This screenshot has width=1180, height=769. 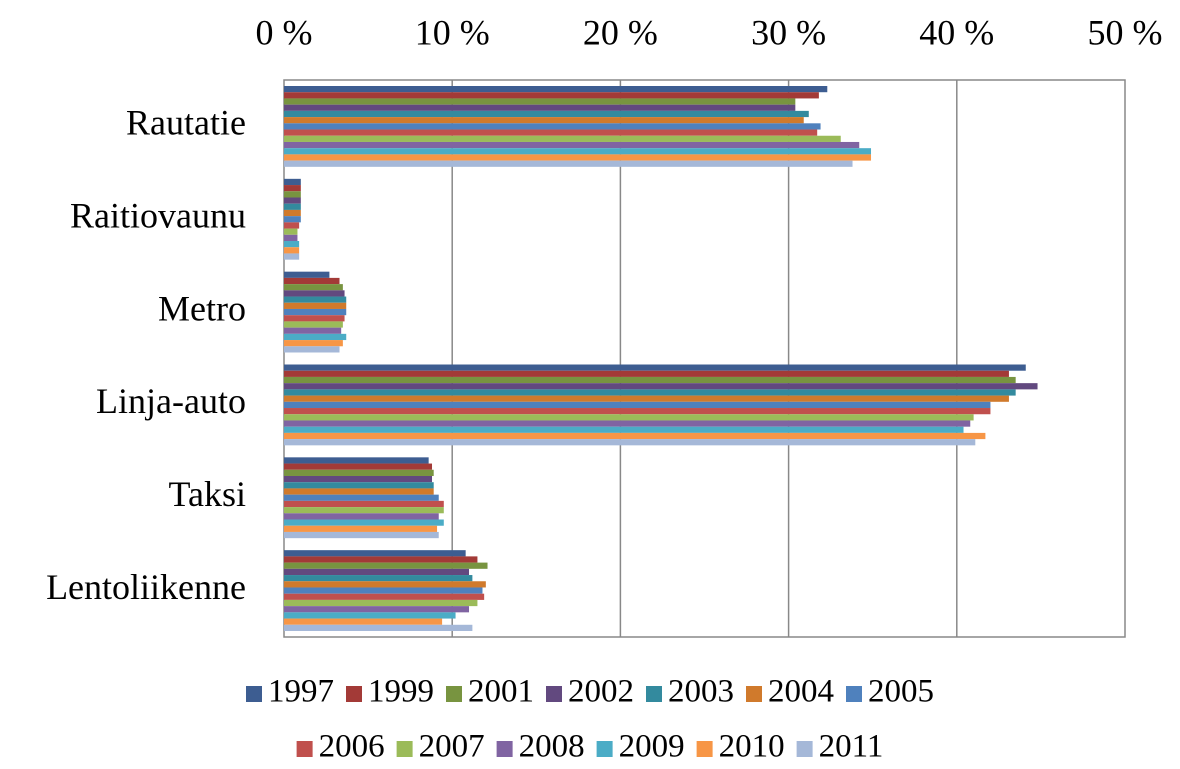 I want to click on y-tick-label: Raitiovaunu, so click(x=158, y=216).